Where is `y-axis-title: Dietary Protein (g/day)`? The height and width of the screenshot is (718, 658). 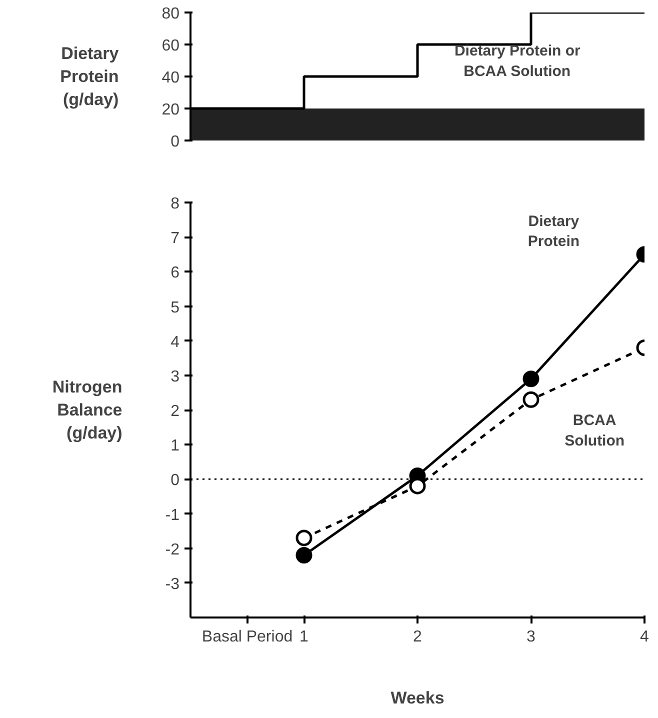 y-axis-title: Dietary Protein (g/day) is located at coordinates (90, 76).